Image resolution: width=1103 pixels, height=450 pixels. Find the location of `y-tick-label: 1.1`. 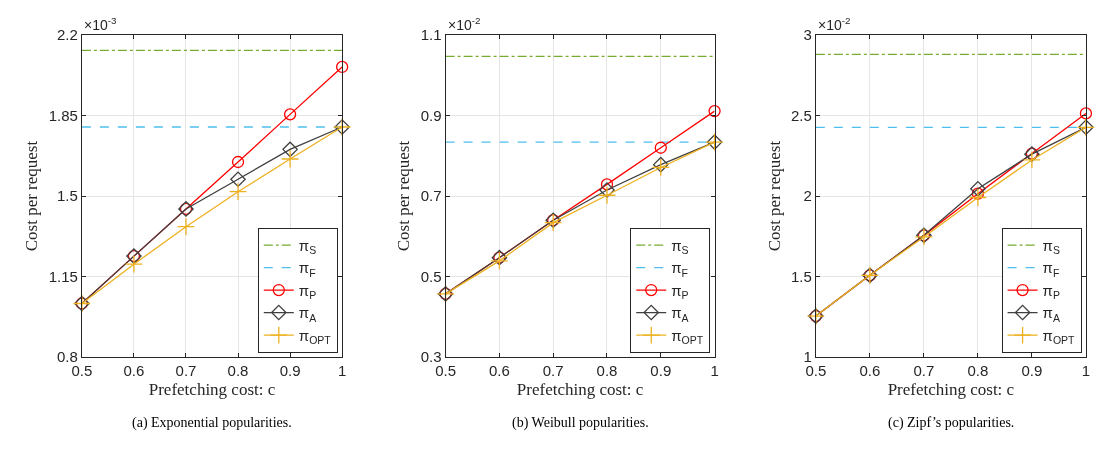

y-tick-label: 1.1 is located at coordinates (431, 35).